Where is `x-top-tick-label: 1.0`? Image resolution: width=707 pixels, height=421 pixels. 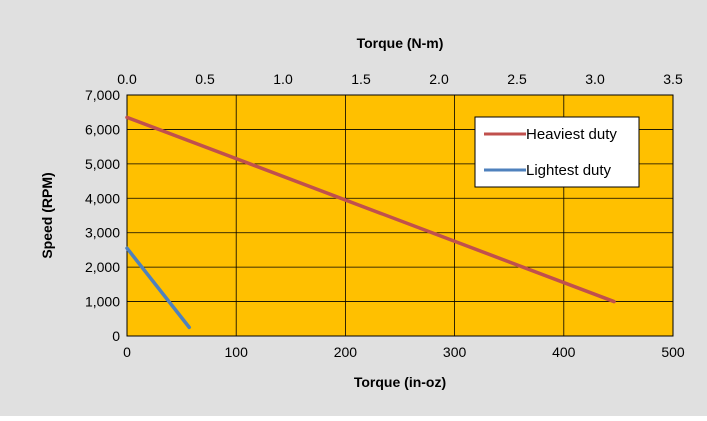 x-top-tick-label: 1.0 is located at coordinates (283, 79).